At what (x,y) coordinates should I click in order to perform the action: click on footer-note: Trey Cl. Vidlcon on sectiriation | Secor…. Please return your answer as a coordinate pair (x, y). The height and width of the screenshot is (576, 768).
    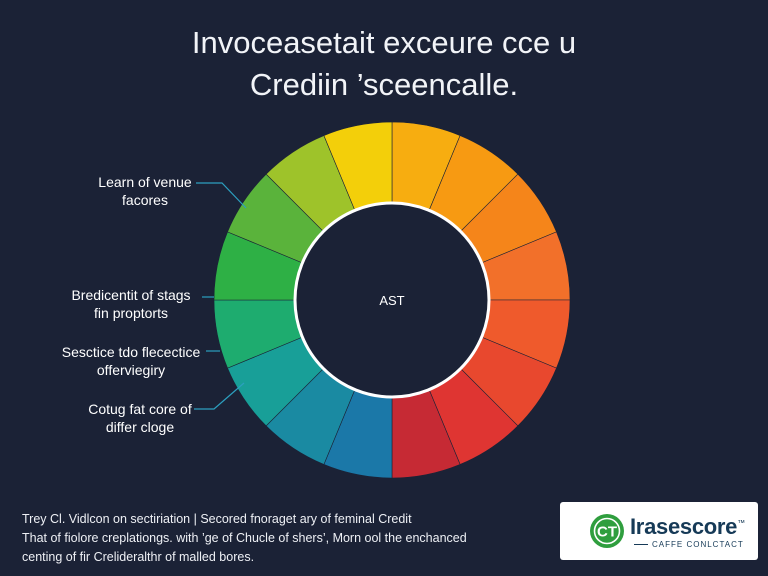
    Looking at the image, I should click on (272, 538).